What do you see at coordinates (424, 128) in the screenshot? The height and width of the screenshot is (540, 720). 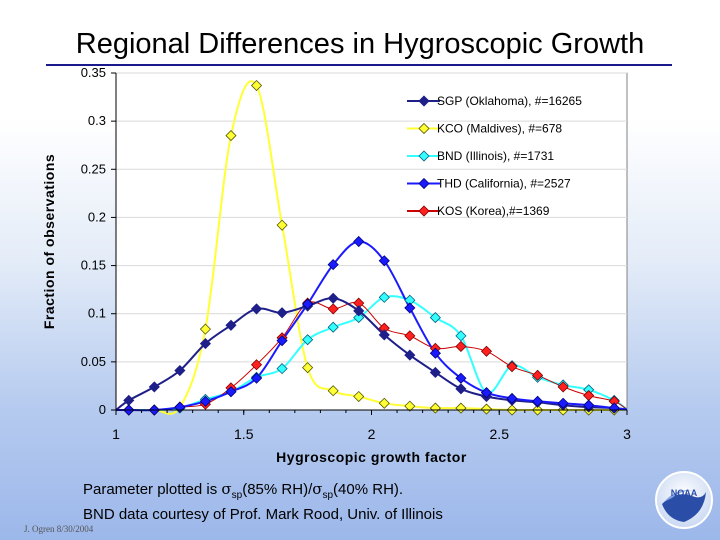 I see `legend-marker-kco` at bounding box center [424, 128].